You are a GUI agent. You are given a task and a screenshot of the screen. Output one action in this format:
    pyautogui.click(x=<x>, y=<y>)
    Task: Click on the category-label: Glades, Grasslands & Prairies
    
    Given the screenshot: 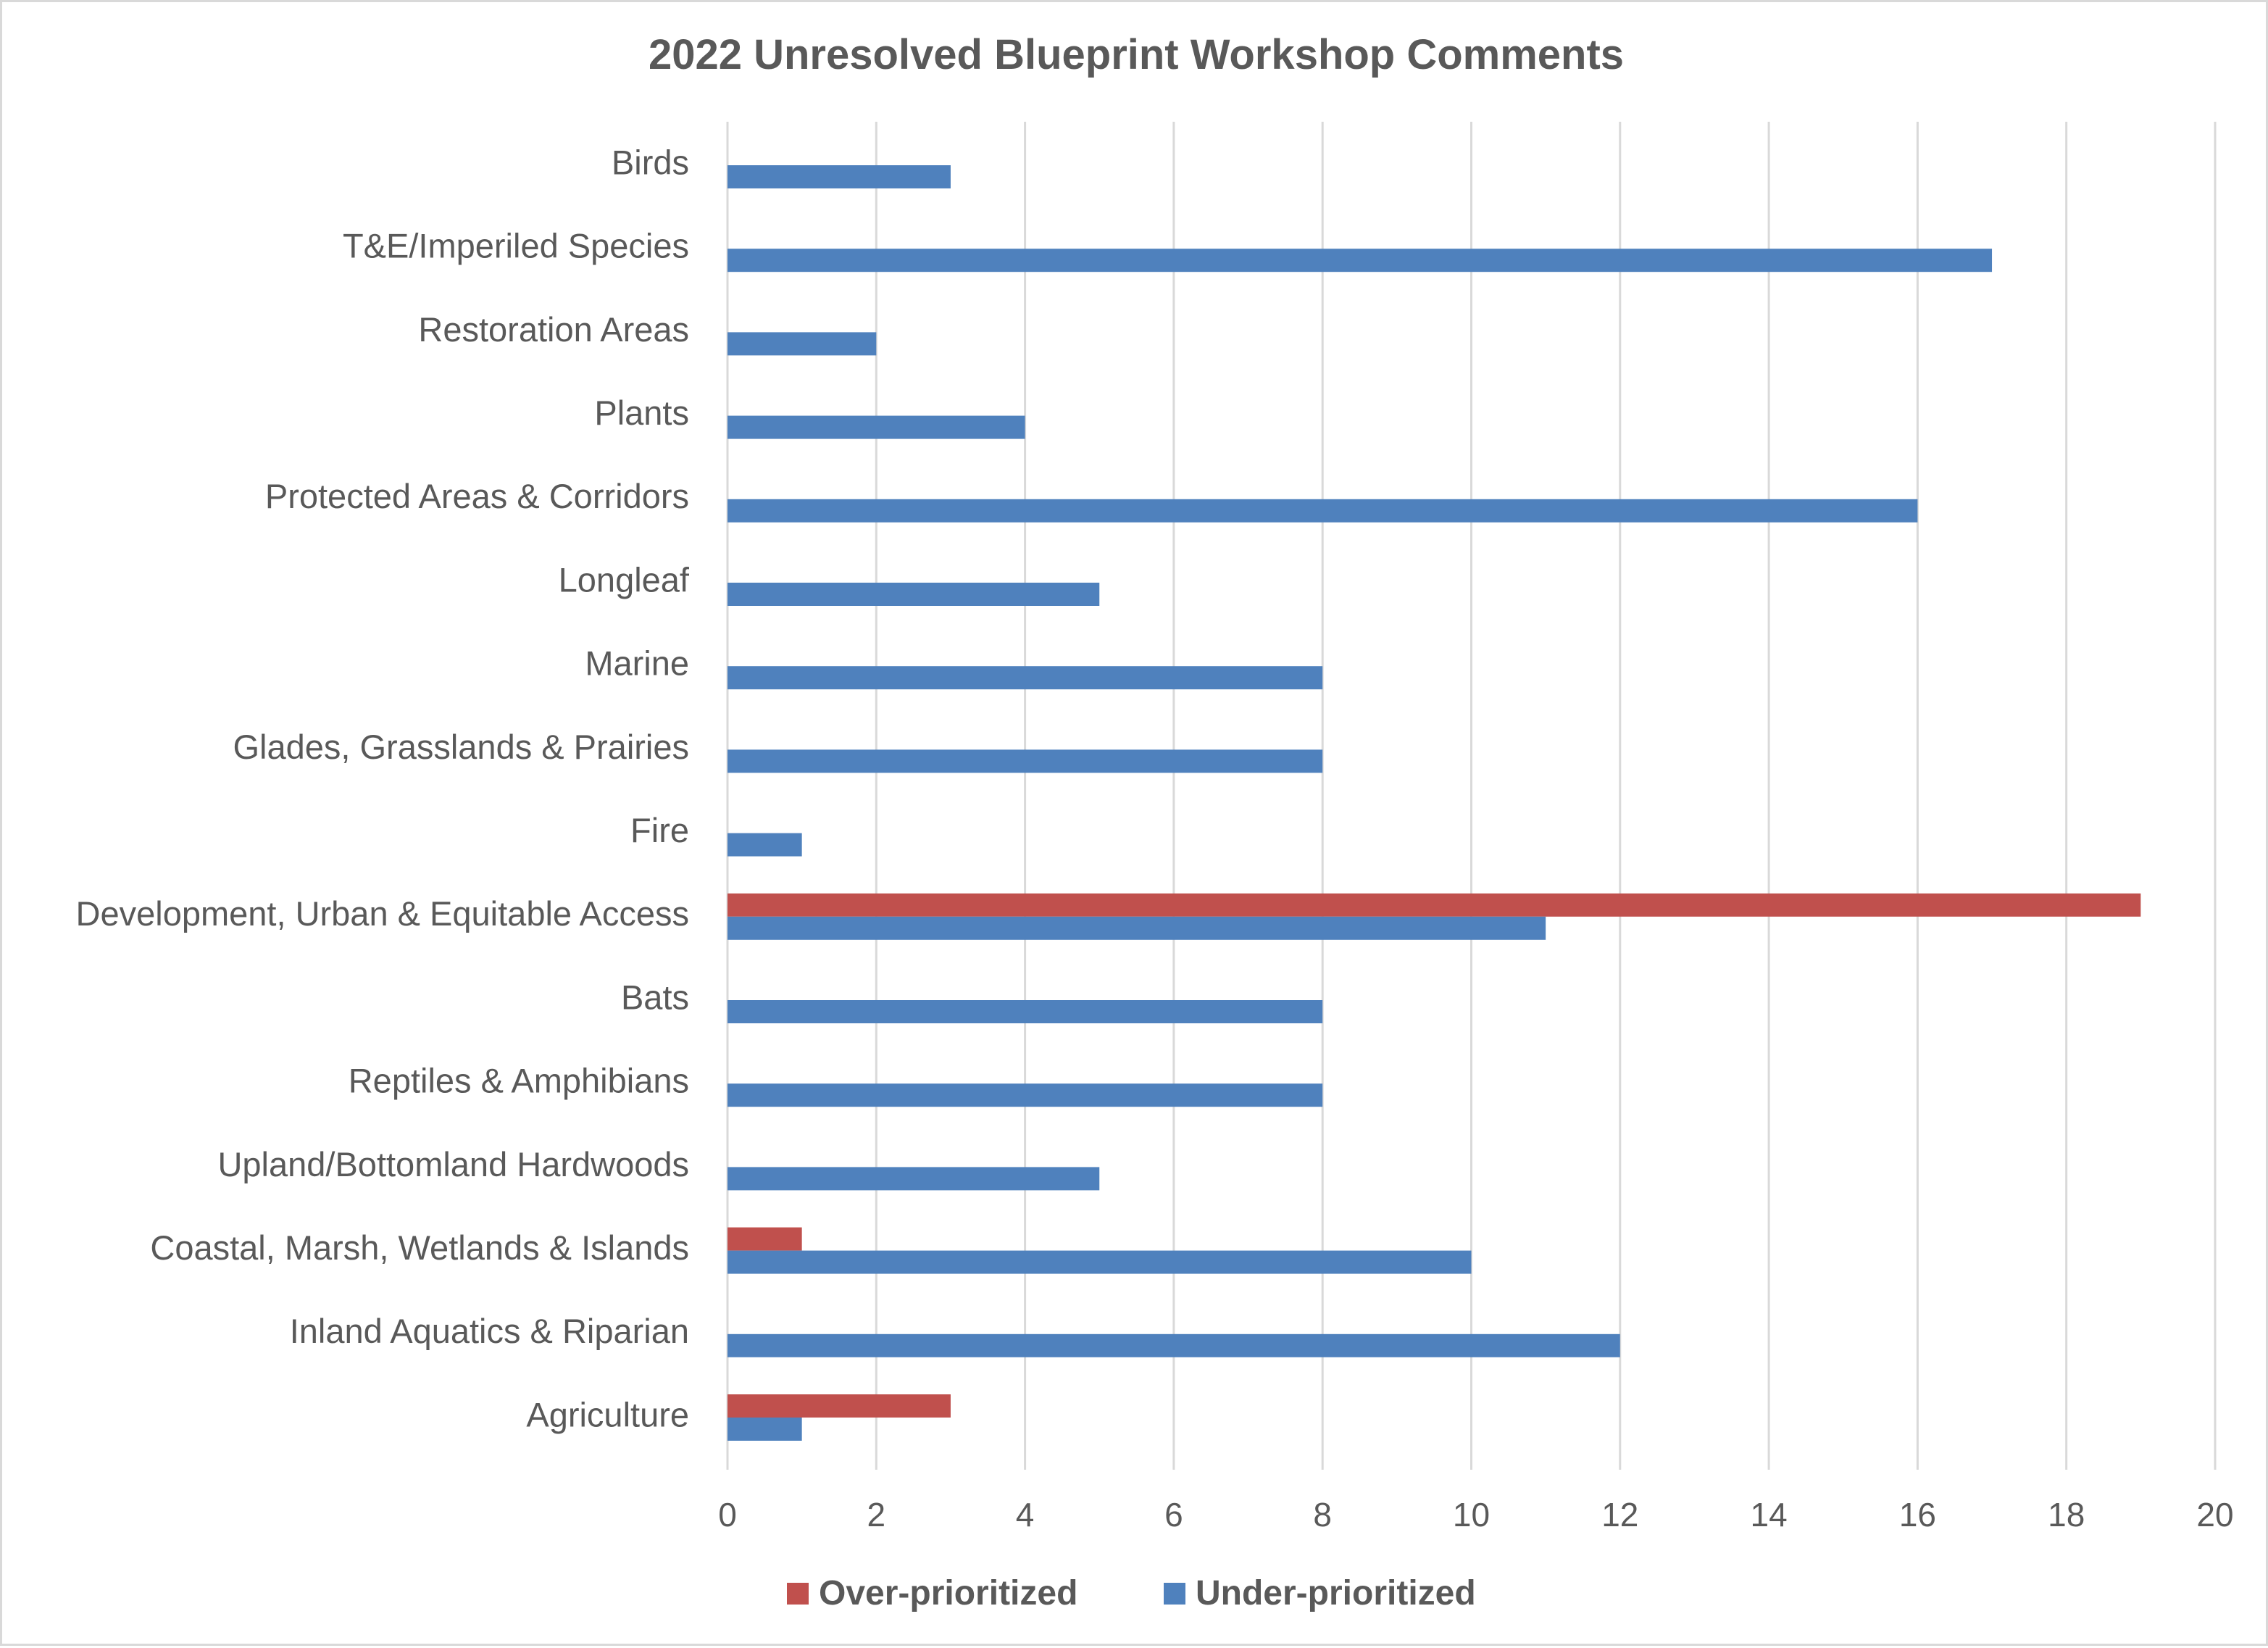 What is the action you would take?
    pyautogui.click(x=461, y=747)
    